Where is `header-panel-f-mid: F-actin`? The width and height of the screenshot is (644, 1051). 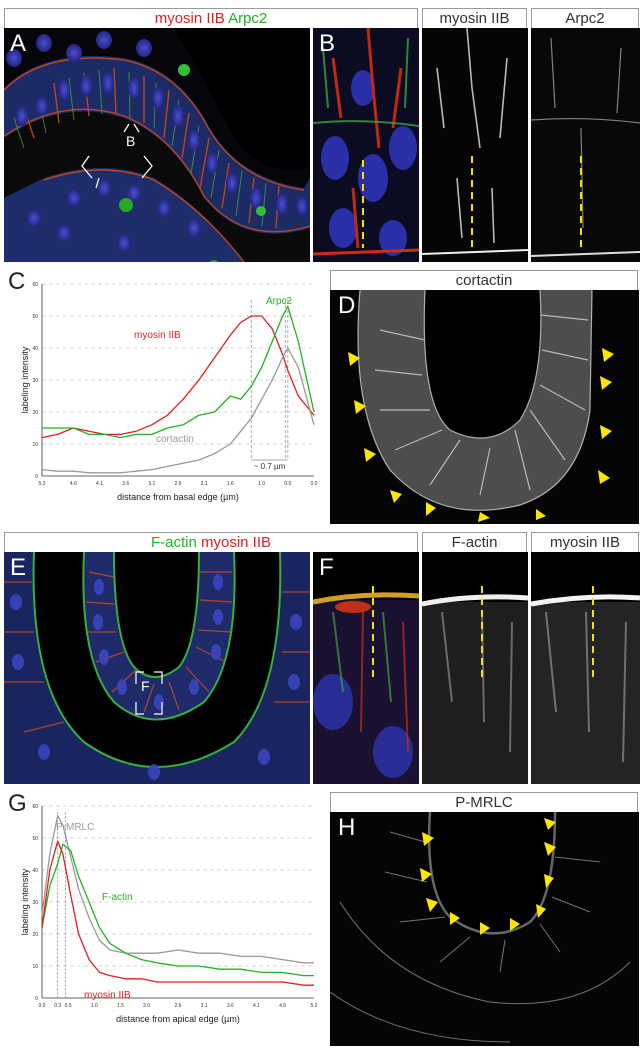
header-panel-f-mid: F-actin is located at coordinates (474, 542).